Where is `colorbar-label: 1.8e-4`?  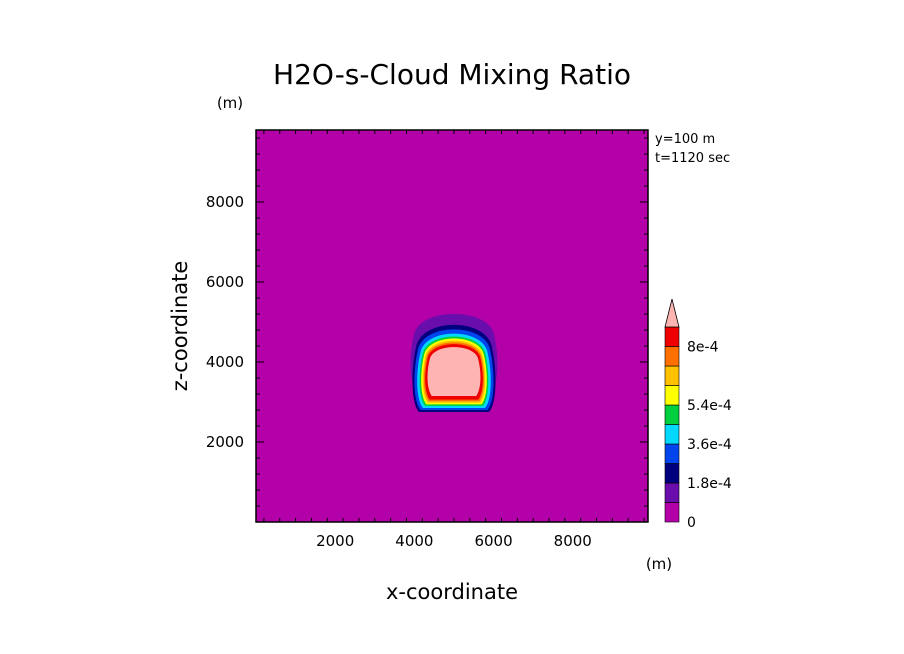 colorbar-label: 1.8e-4 is located at coordinates (709, 484).